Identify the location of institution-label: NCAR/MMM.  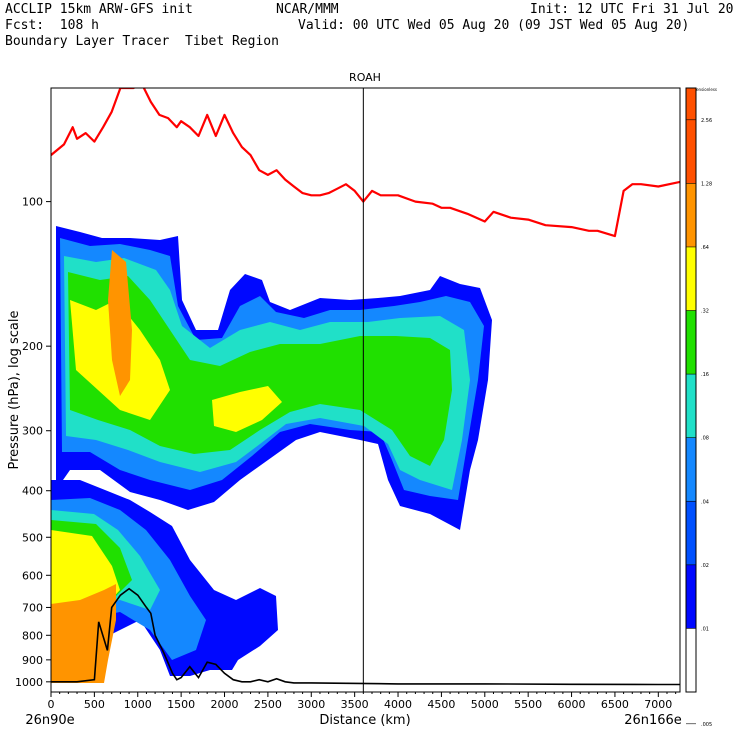
(307, 9).